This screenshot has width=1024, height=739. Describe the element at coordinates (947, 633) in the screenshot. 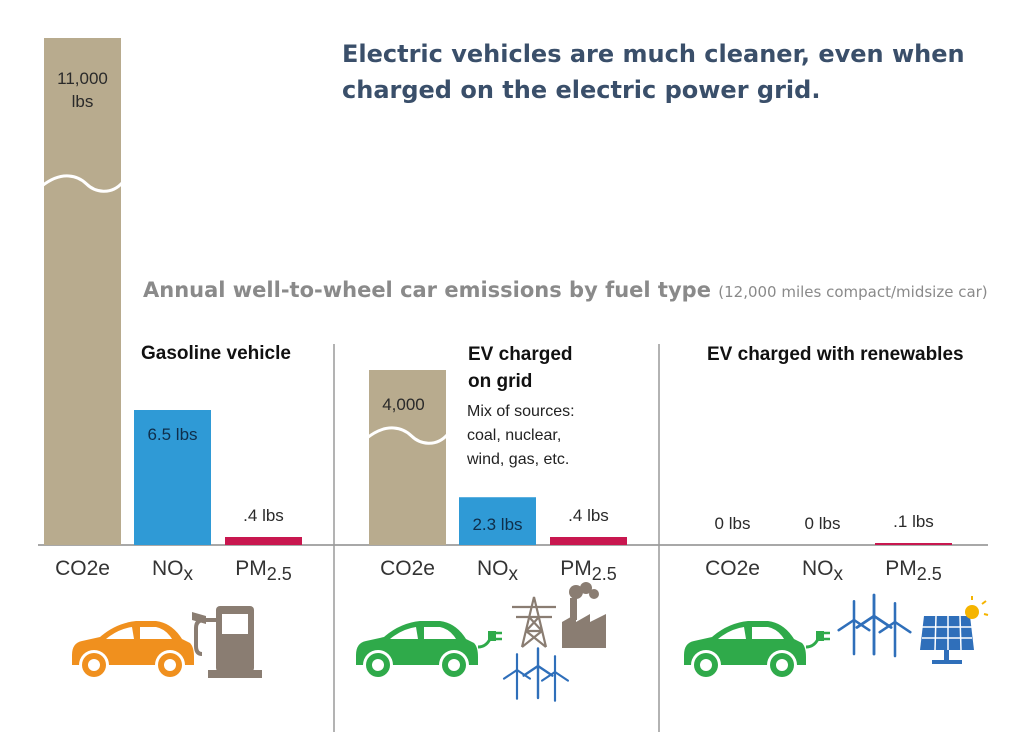

I see `panel-frame` at that location.